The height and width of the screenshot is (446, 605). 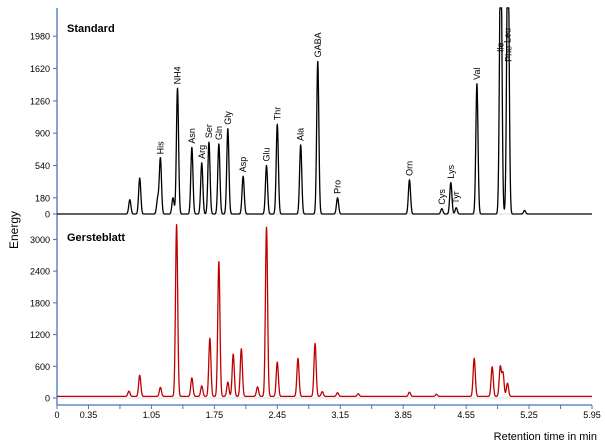 What do you see at coordinates (152, 415) in the screenshot?
I see `x-tick-label: 1.05` at bounding box center [152, 415].